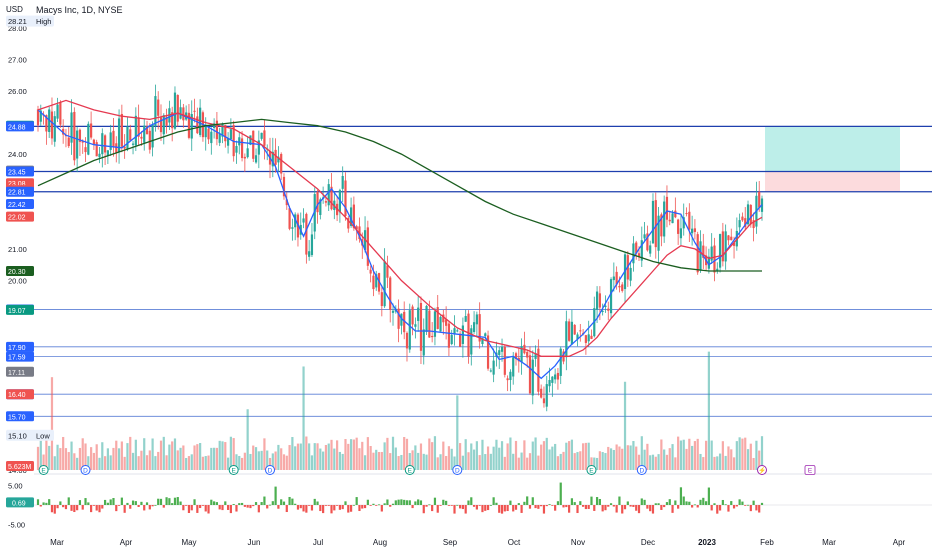  I want to click on time-axis-label: Sep, so click(450, 542).